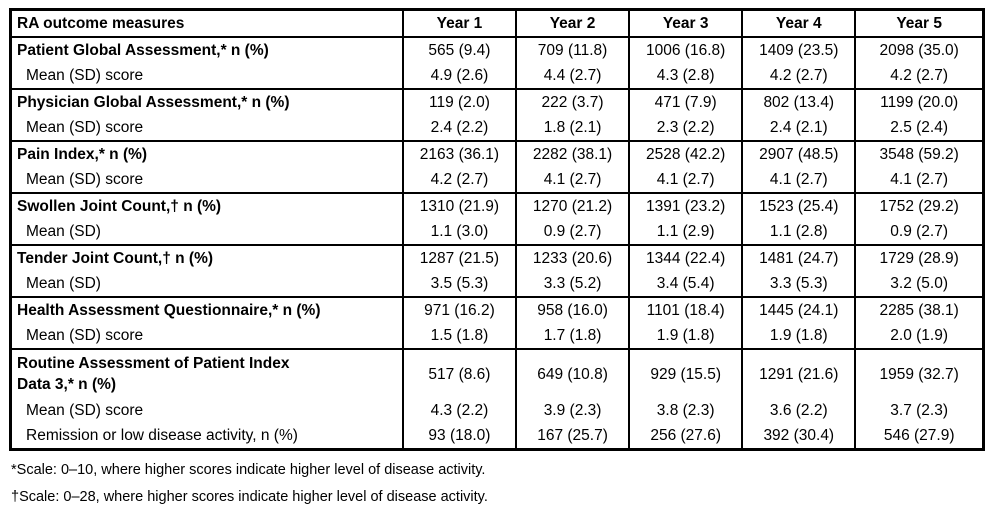 The image size is (1000, 511). I want to click on header-year-3: Year 3, so click(685, 23).